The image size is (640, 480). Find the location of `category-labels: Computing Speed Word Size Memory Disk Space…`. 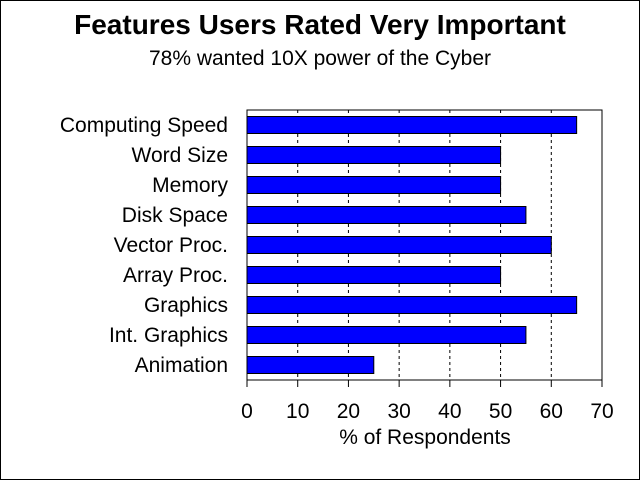

category-labels: Computing Speed Word Size Memory Disk Space… is located at coordinates (144, 245).